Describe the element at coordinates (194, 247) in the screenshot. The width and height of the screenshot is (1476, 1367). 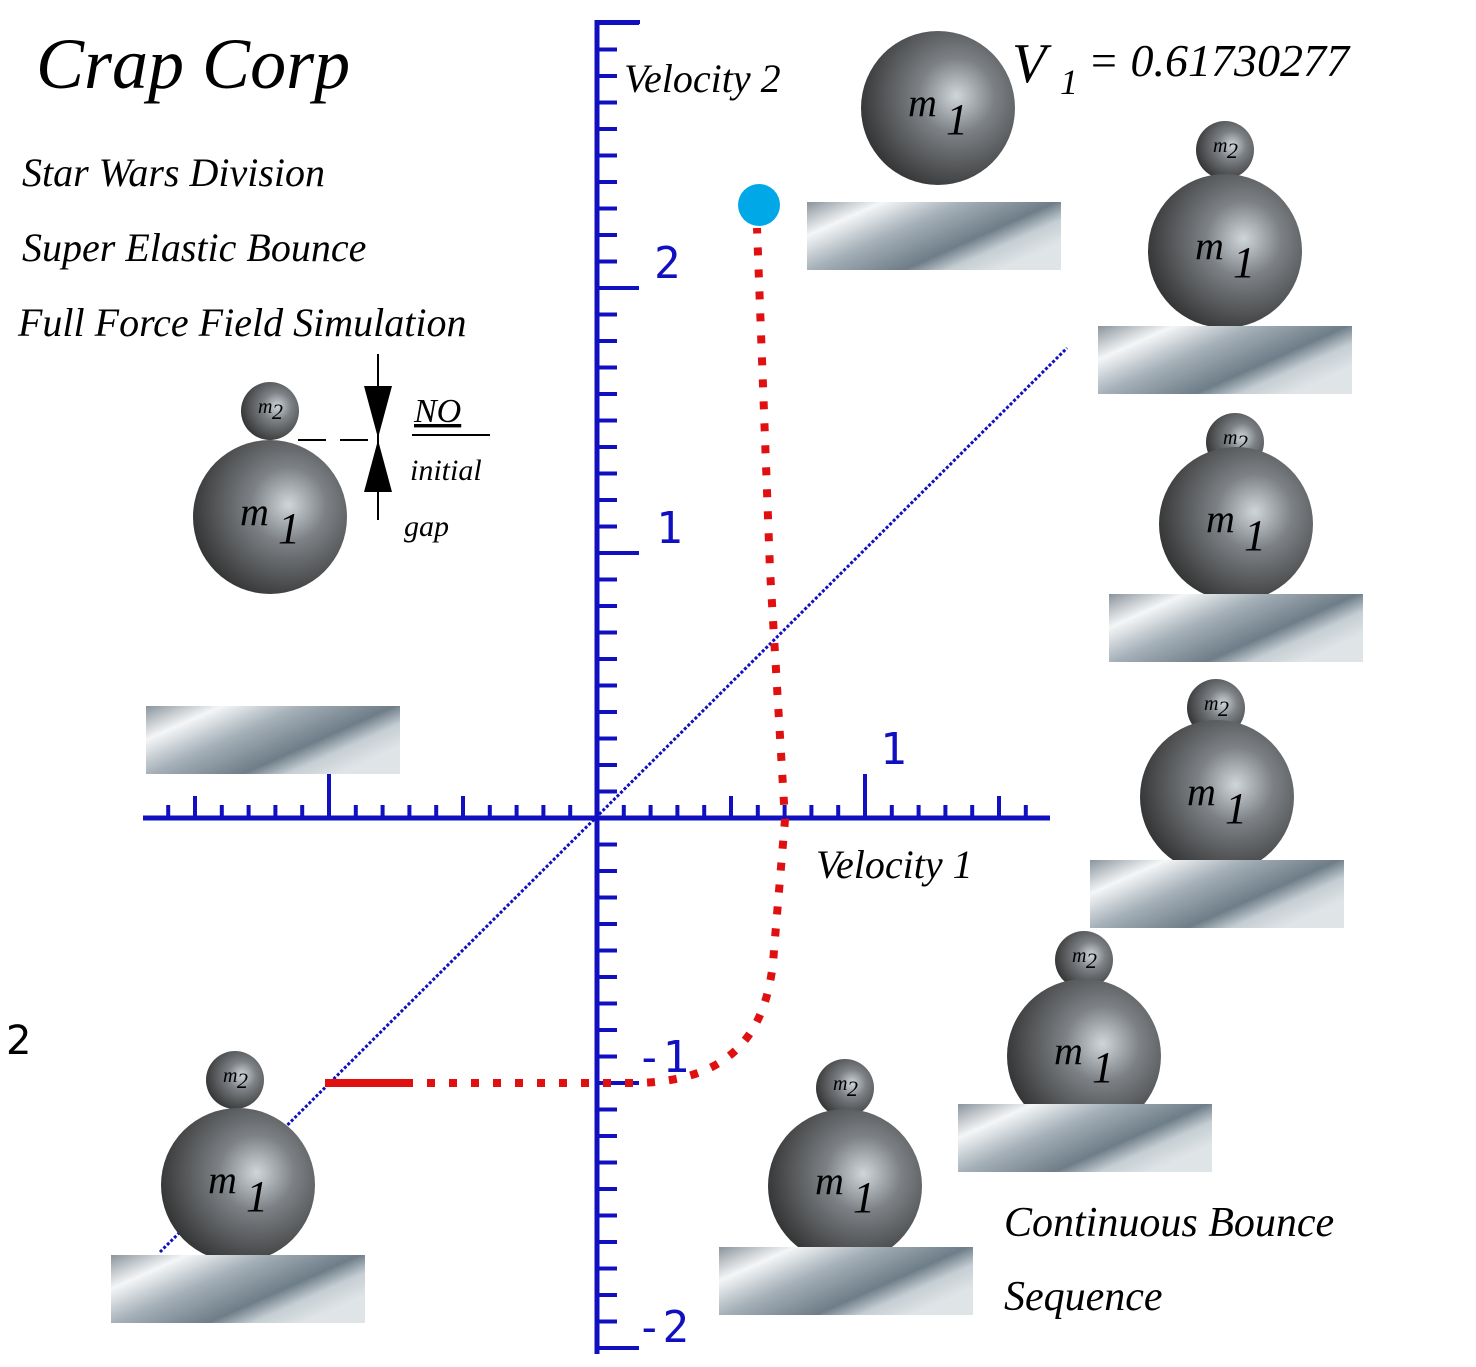
I see `subtitle: Super Elastic Bounce` at that location.